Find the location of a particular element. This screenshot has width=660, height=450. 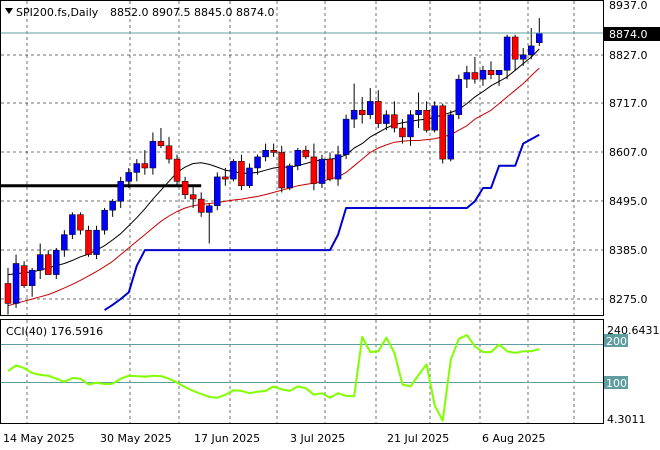

time-label: 3 Jul 2025 is located at coordinates (317, 438).